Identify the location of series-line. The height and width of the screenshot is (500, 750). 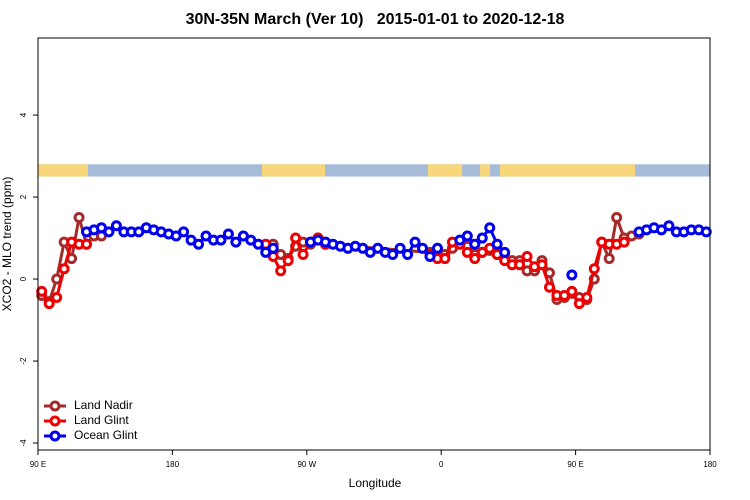
(455, 256).